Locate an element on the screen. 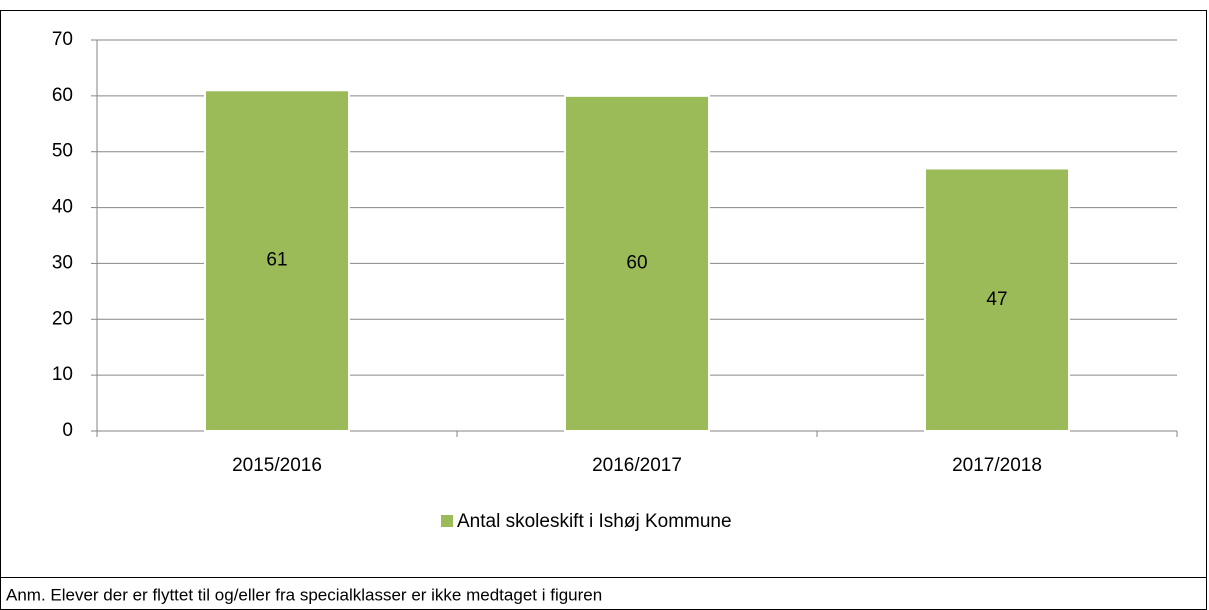 Image resolution: width=1209 pixels, height=610 pixels. y-tick-label: 50 is located at coordinates (62, 151).